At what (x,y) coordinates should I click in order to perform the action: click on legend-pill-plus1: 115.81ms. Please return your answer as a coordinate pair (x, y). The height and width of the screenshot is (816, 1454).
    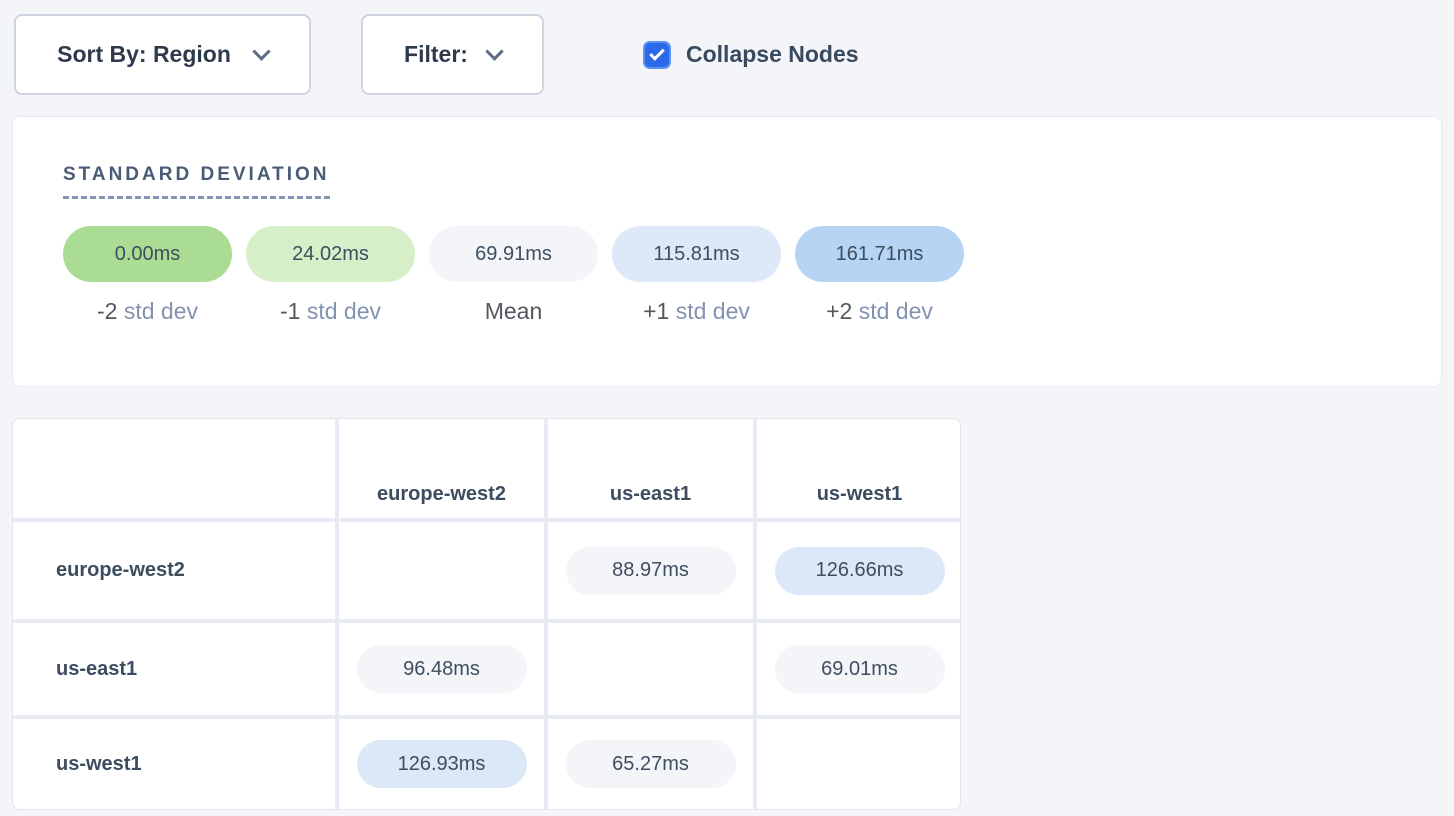
    Looking at the image, I should click on (696, 254).